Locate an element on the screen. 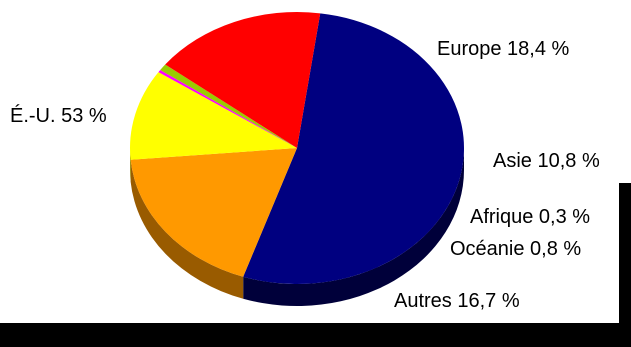 The image size is (631, 347). slice-label-europe: Europe 18,4 % is located at coordinates (503, 49).